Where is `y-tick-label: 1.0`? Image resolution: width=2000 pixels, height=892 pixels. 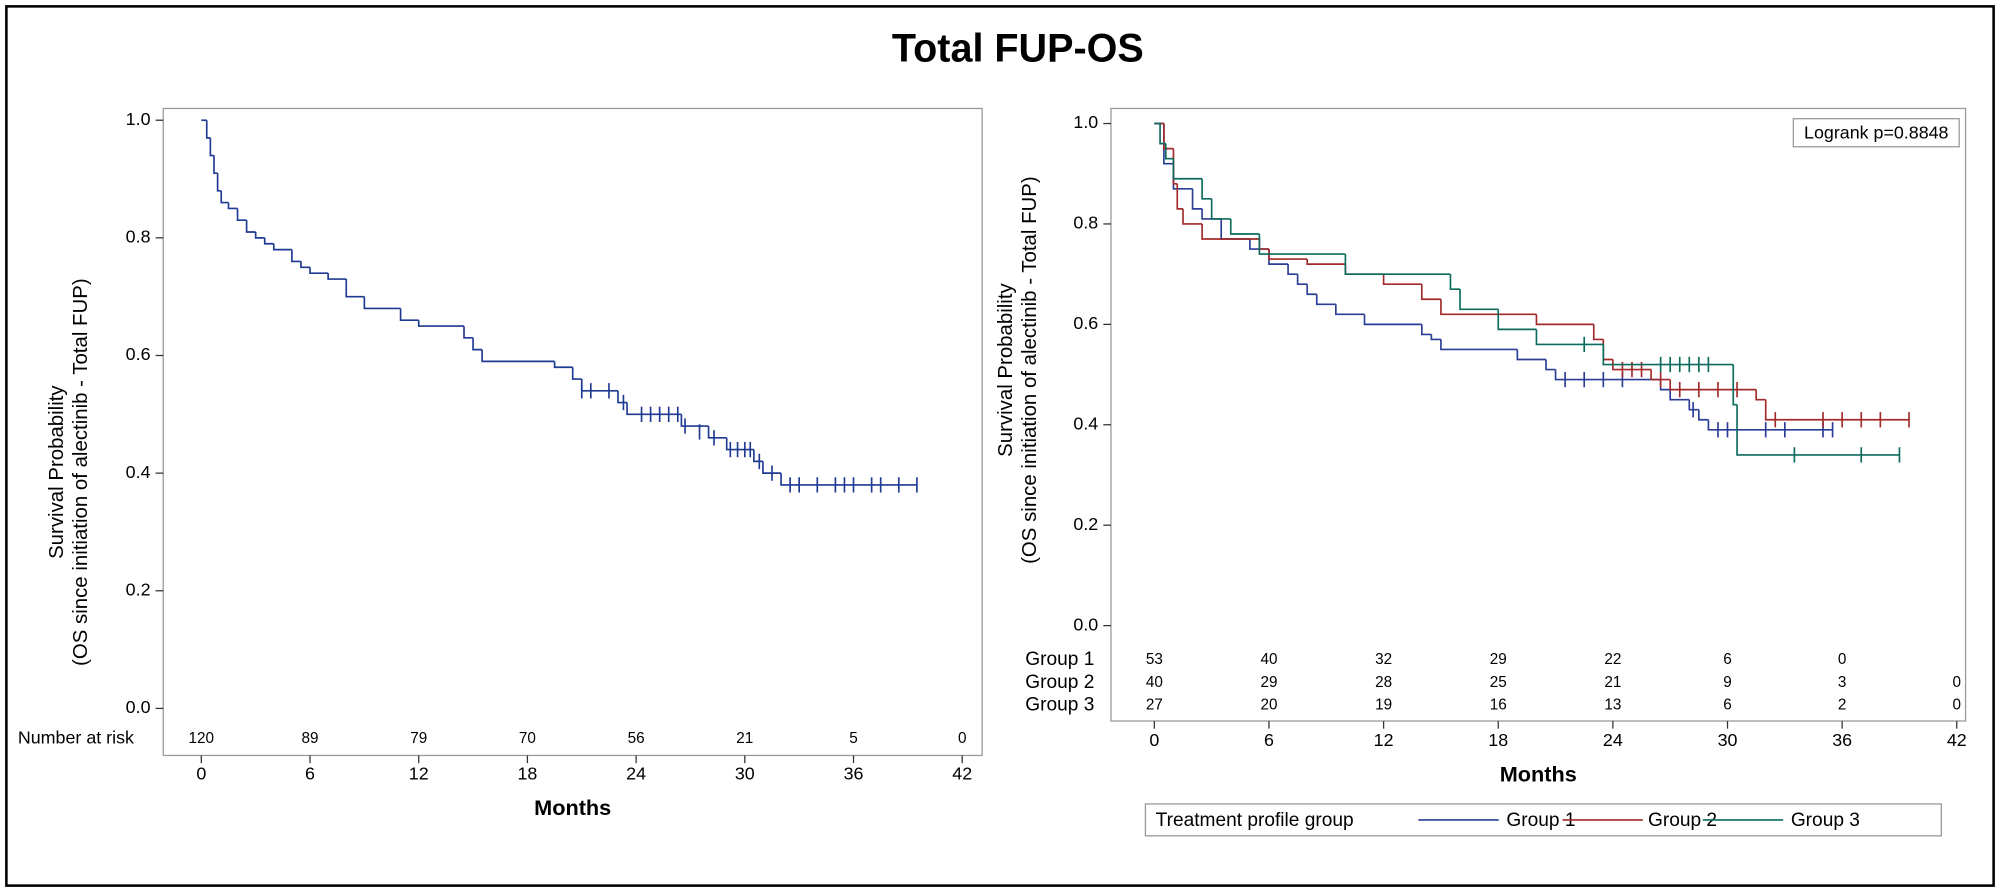
y-tick-label: 1.0 is located at coordinates (138, 119).